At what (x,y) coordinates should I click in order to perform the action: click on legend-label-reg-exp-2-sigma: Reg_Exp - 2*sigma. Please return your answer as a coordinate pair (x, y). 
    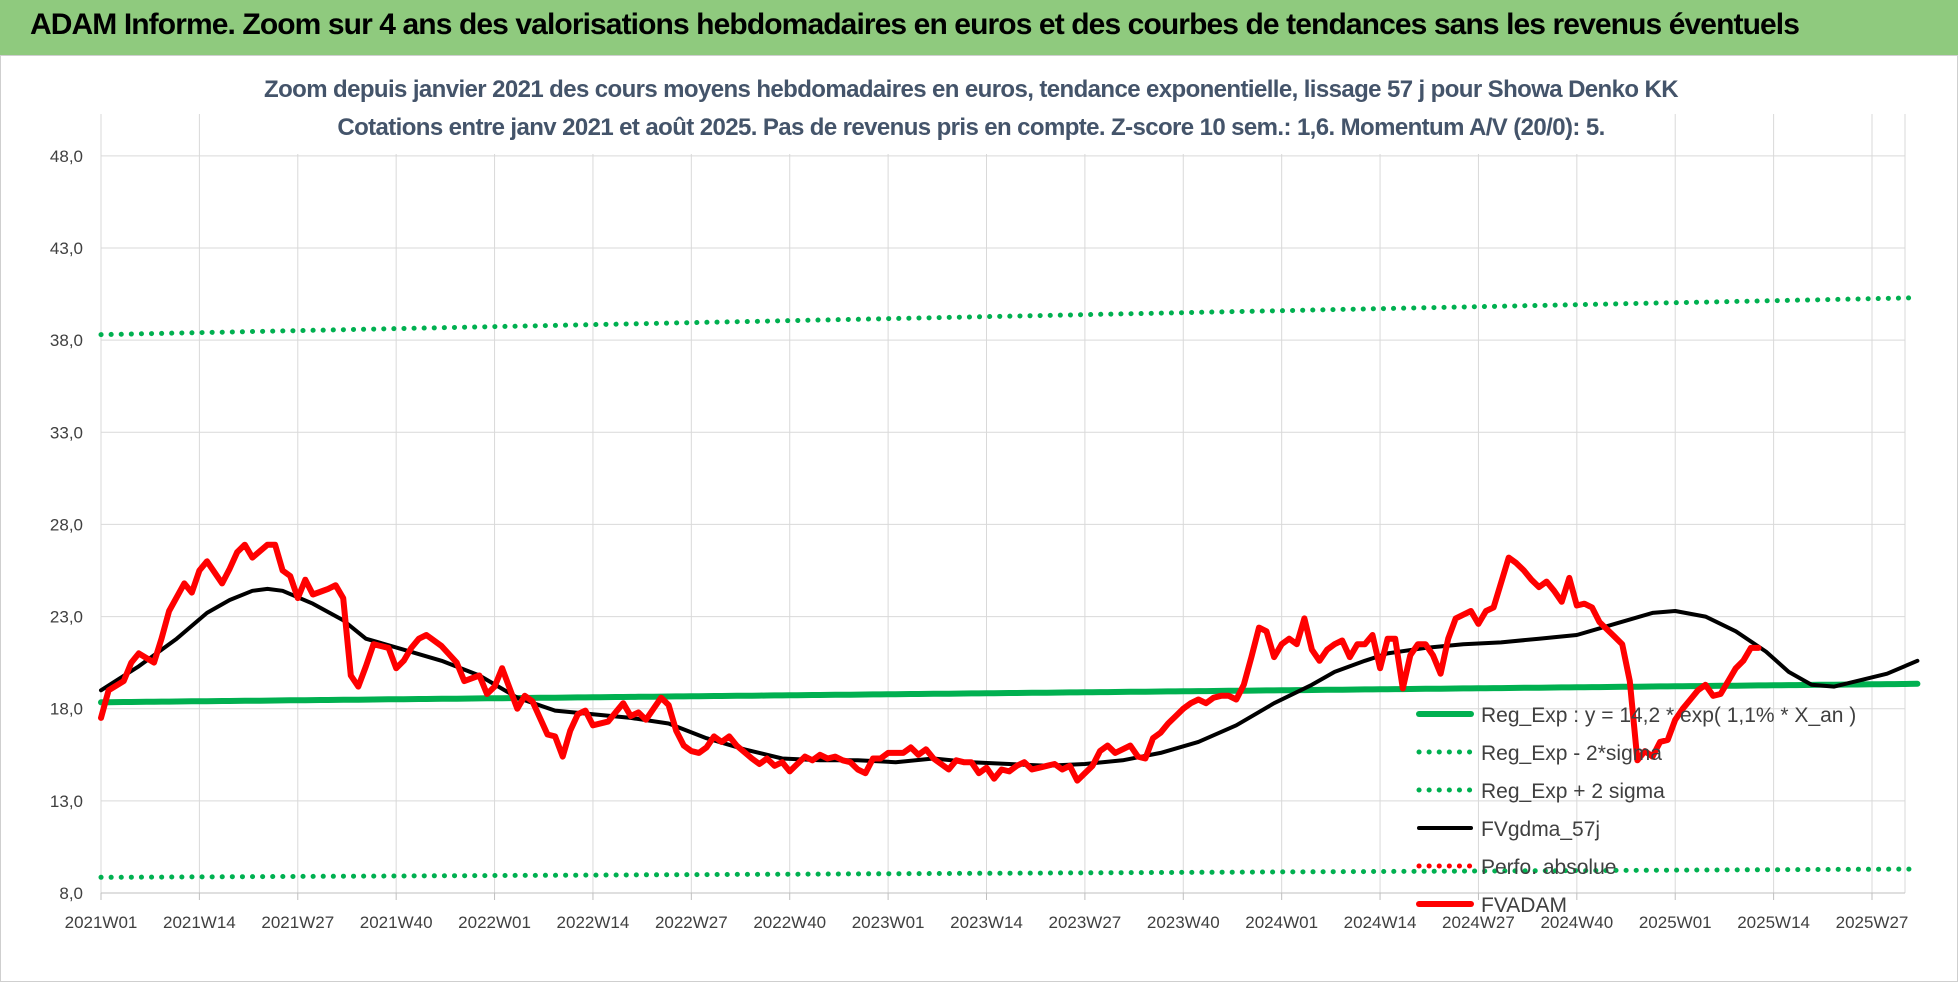
    Looking at the image, I should click on (1571, 753).